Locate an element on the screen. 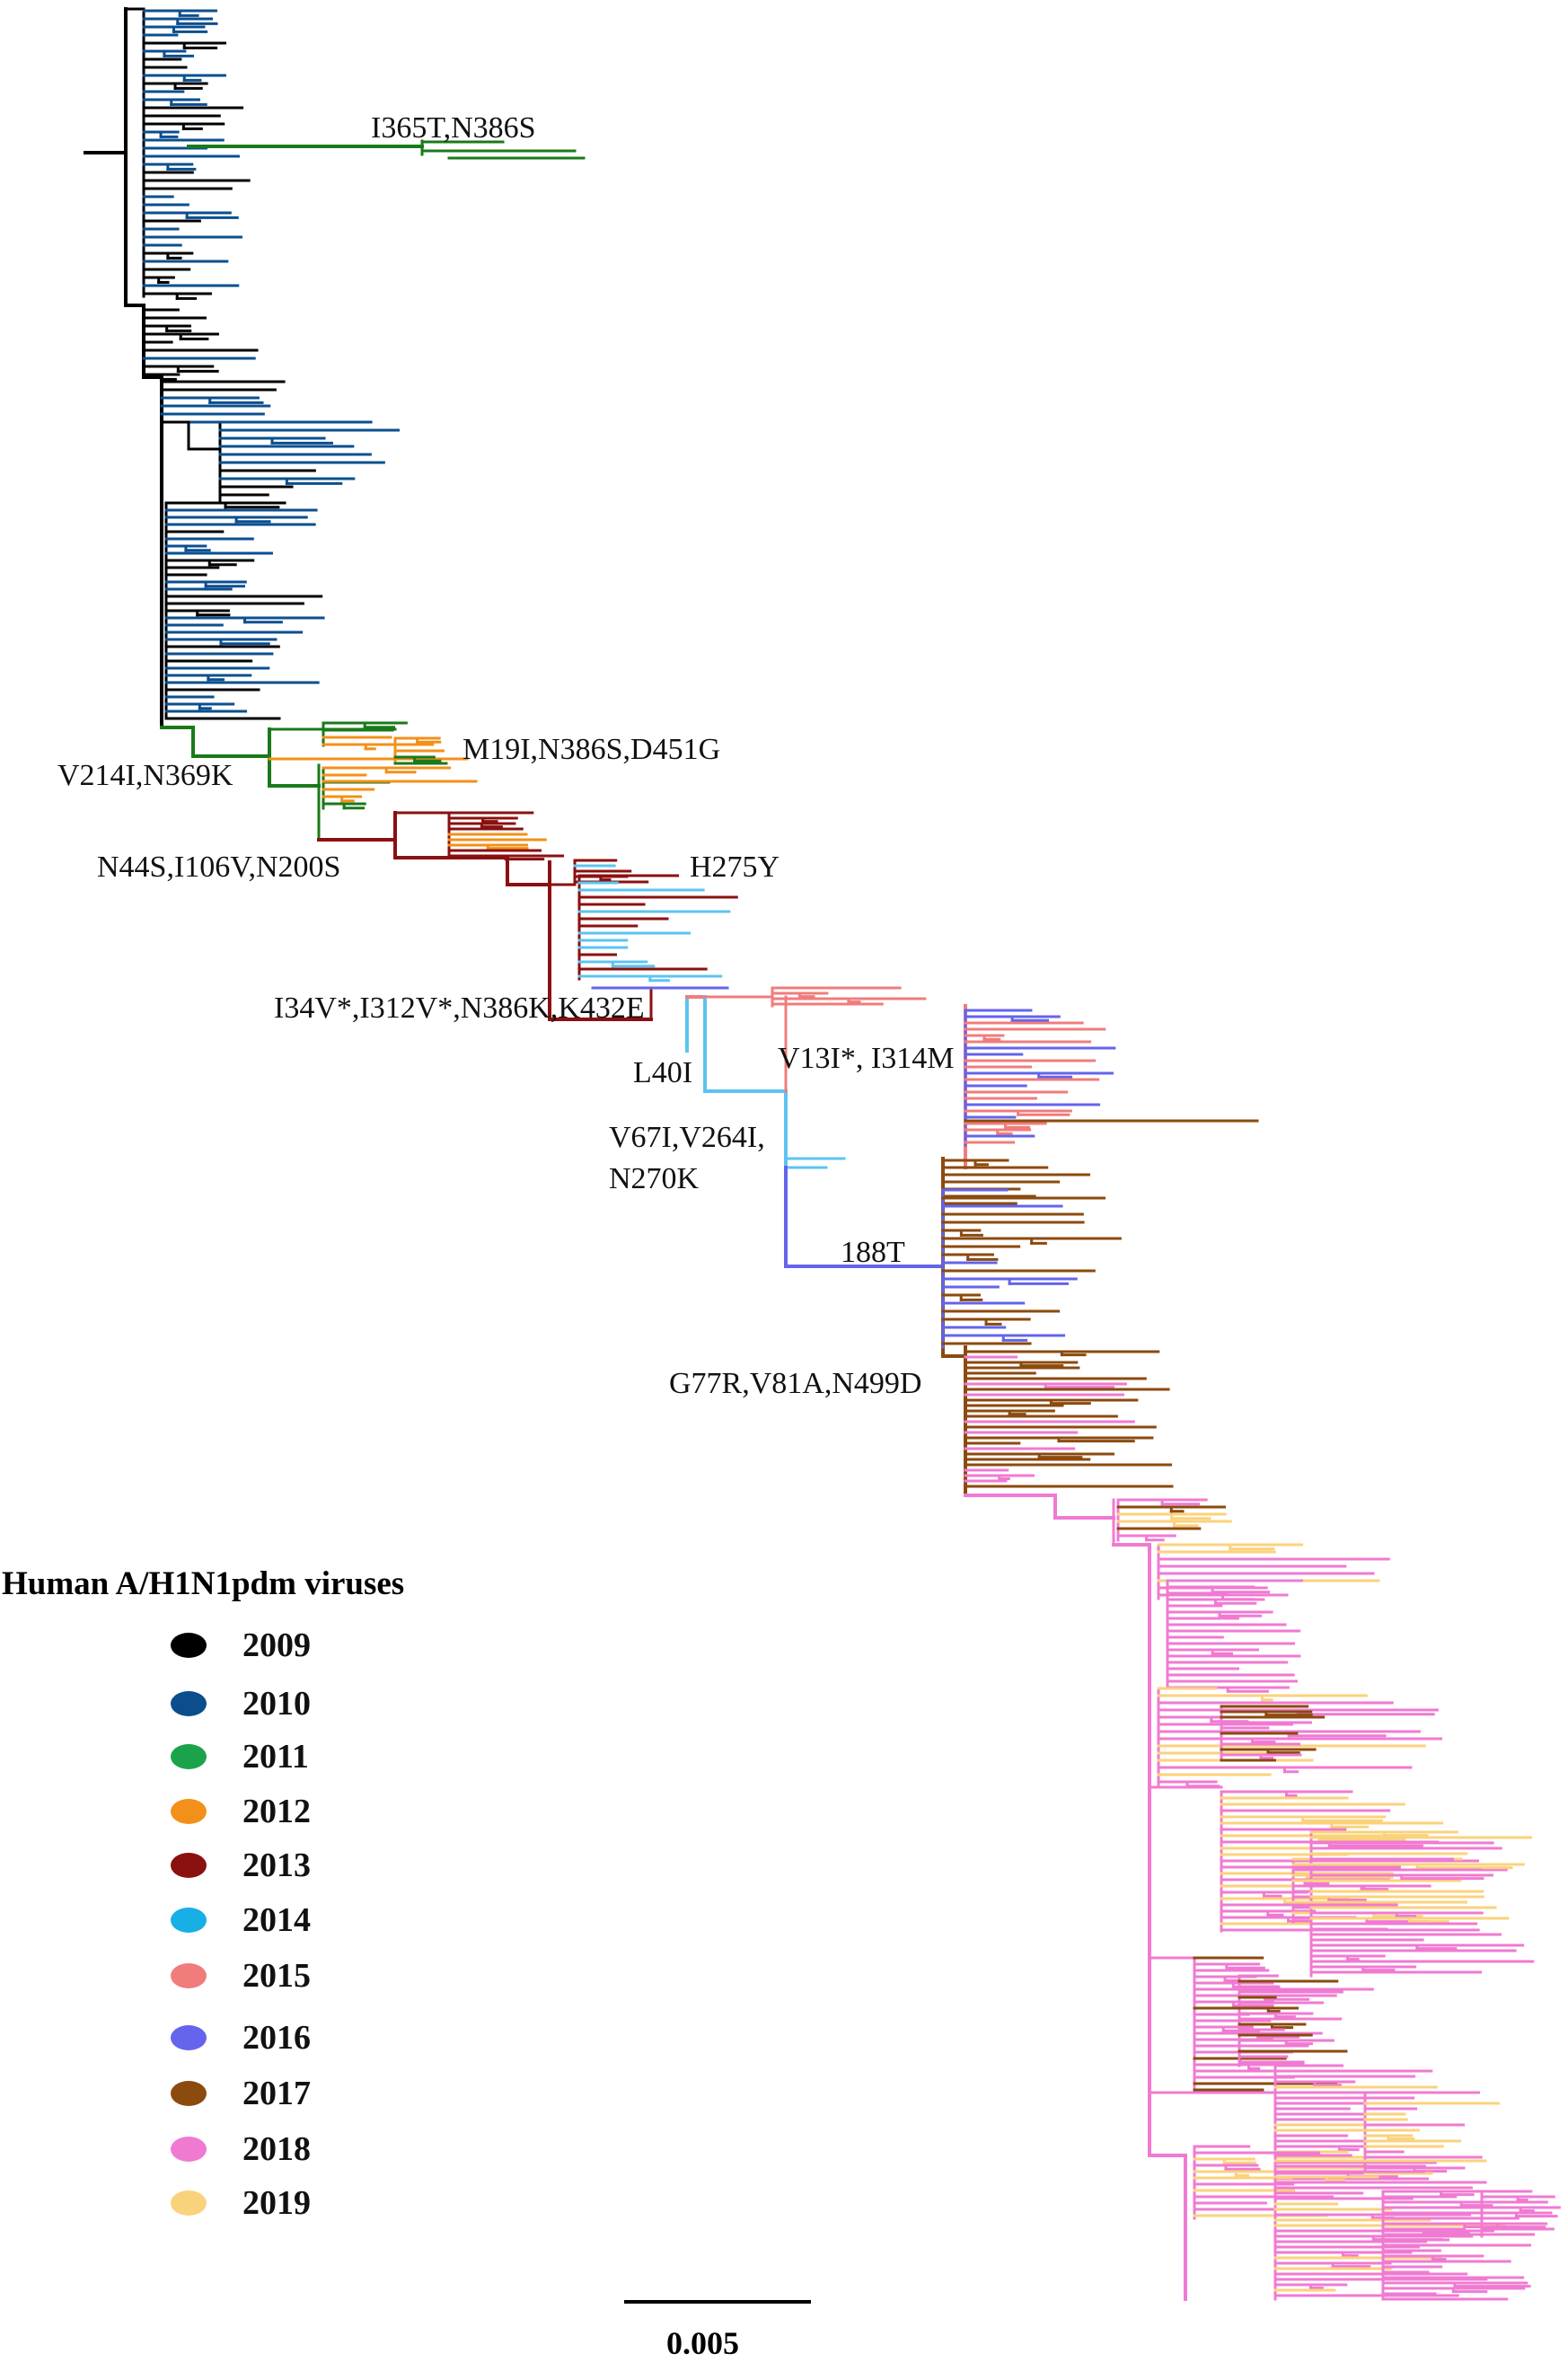 The width and height of the screenshot is (1568, 2362). legend-item-2014: 2014 is located at coordinates (269, 1920).